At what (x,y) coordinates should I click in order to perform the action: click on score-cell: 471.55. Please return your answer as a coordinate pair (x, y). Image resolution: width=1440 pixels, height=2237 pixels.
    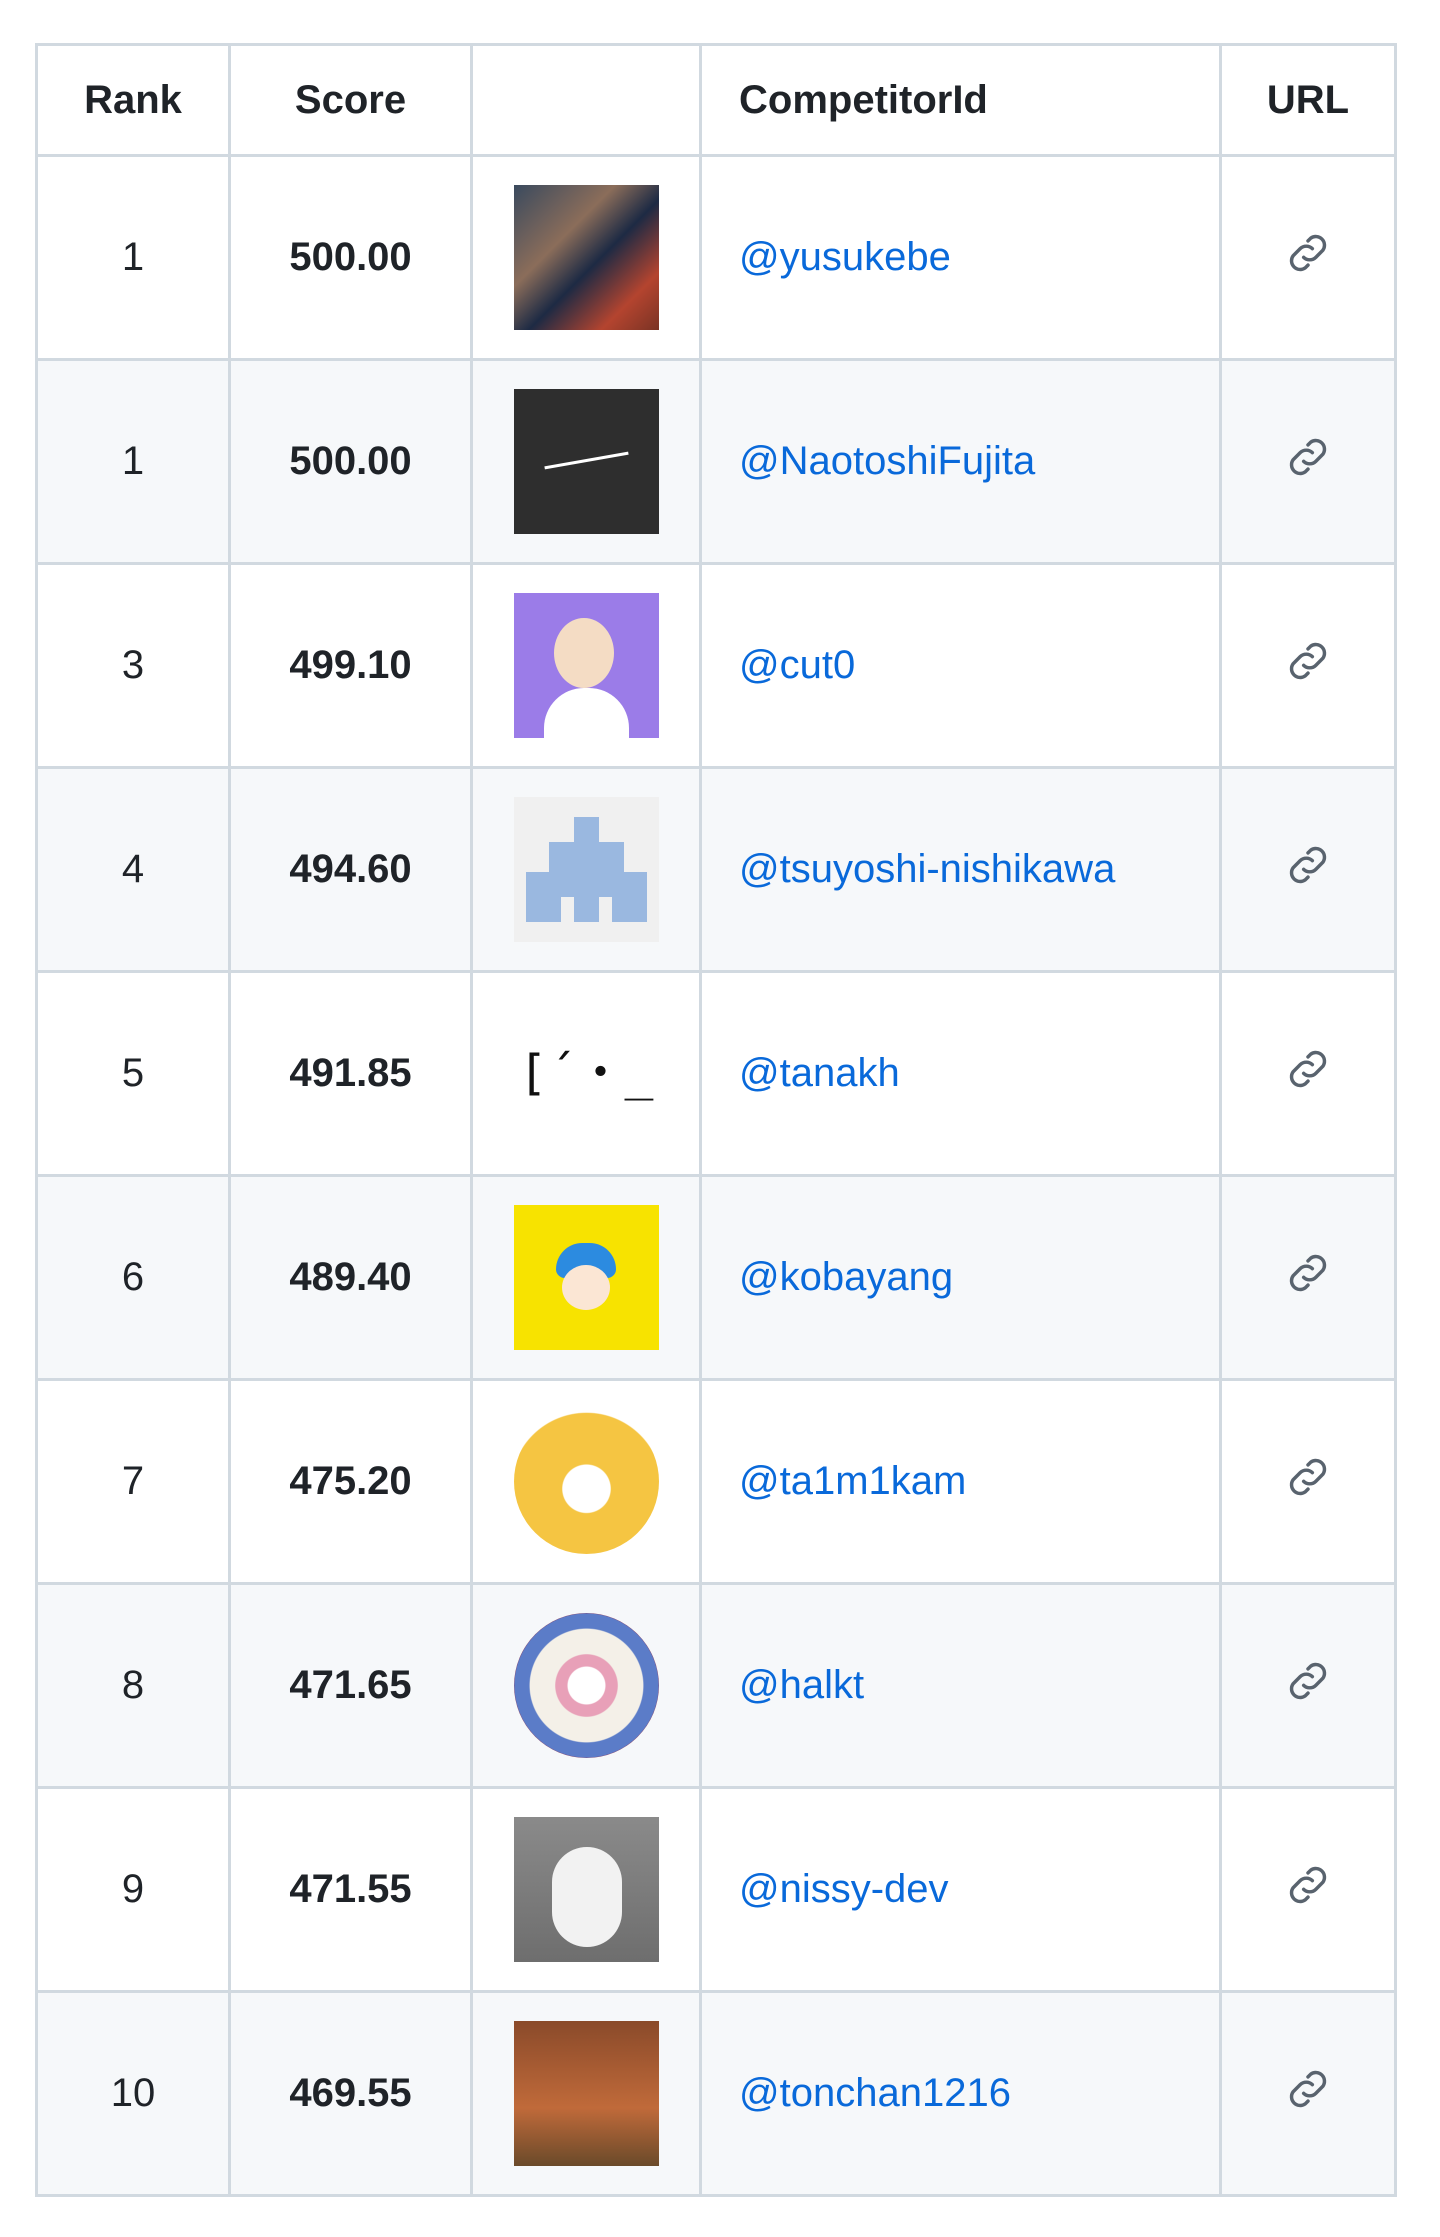
    Looking at the image, I should click on (350, 1889).